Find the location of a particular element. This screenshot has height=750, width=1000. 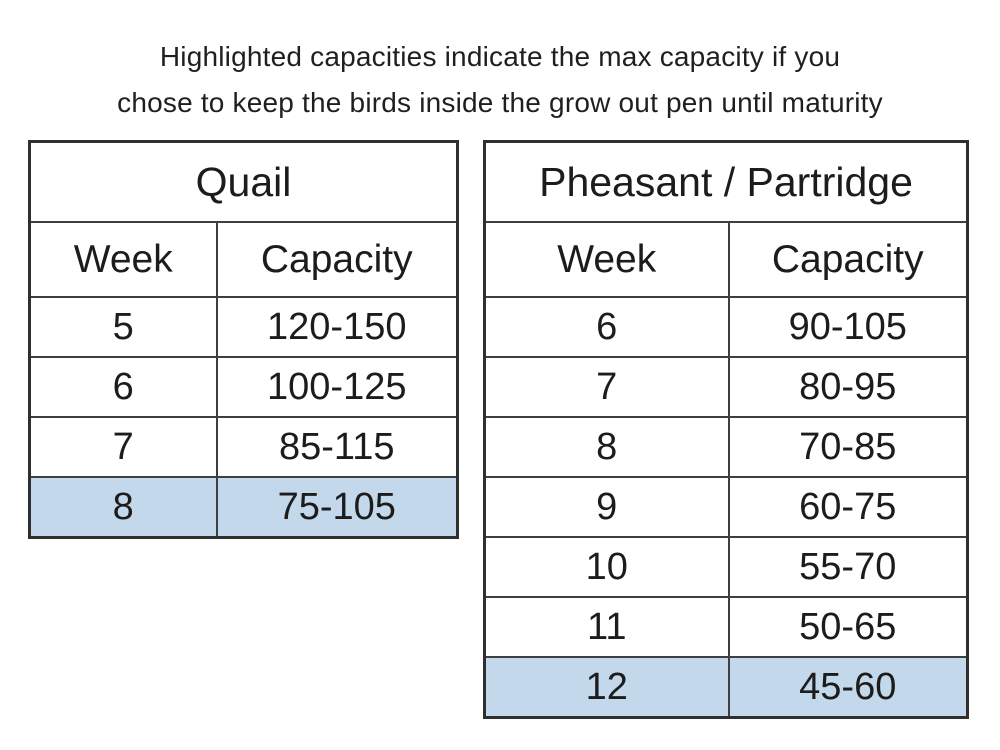

table-row: 6 100-125 is located at coordinates (243, 387).